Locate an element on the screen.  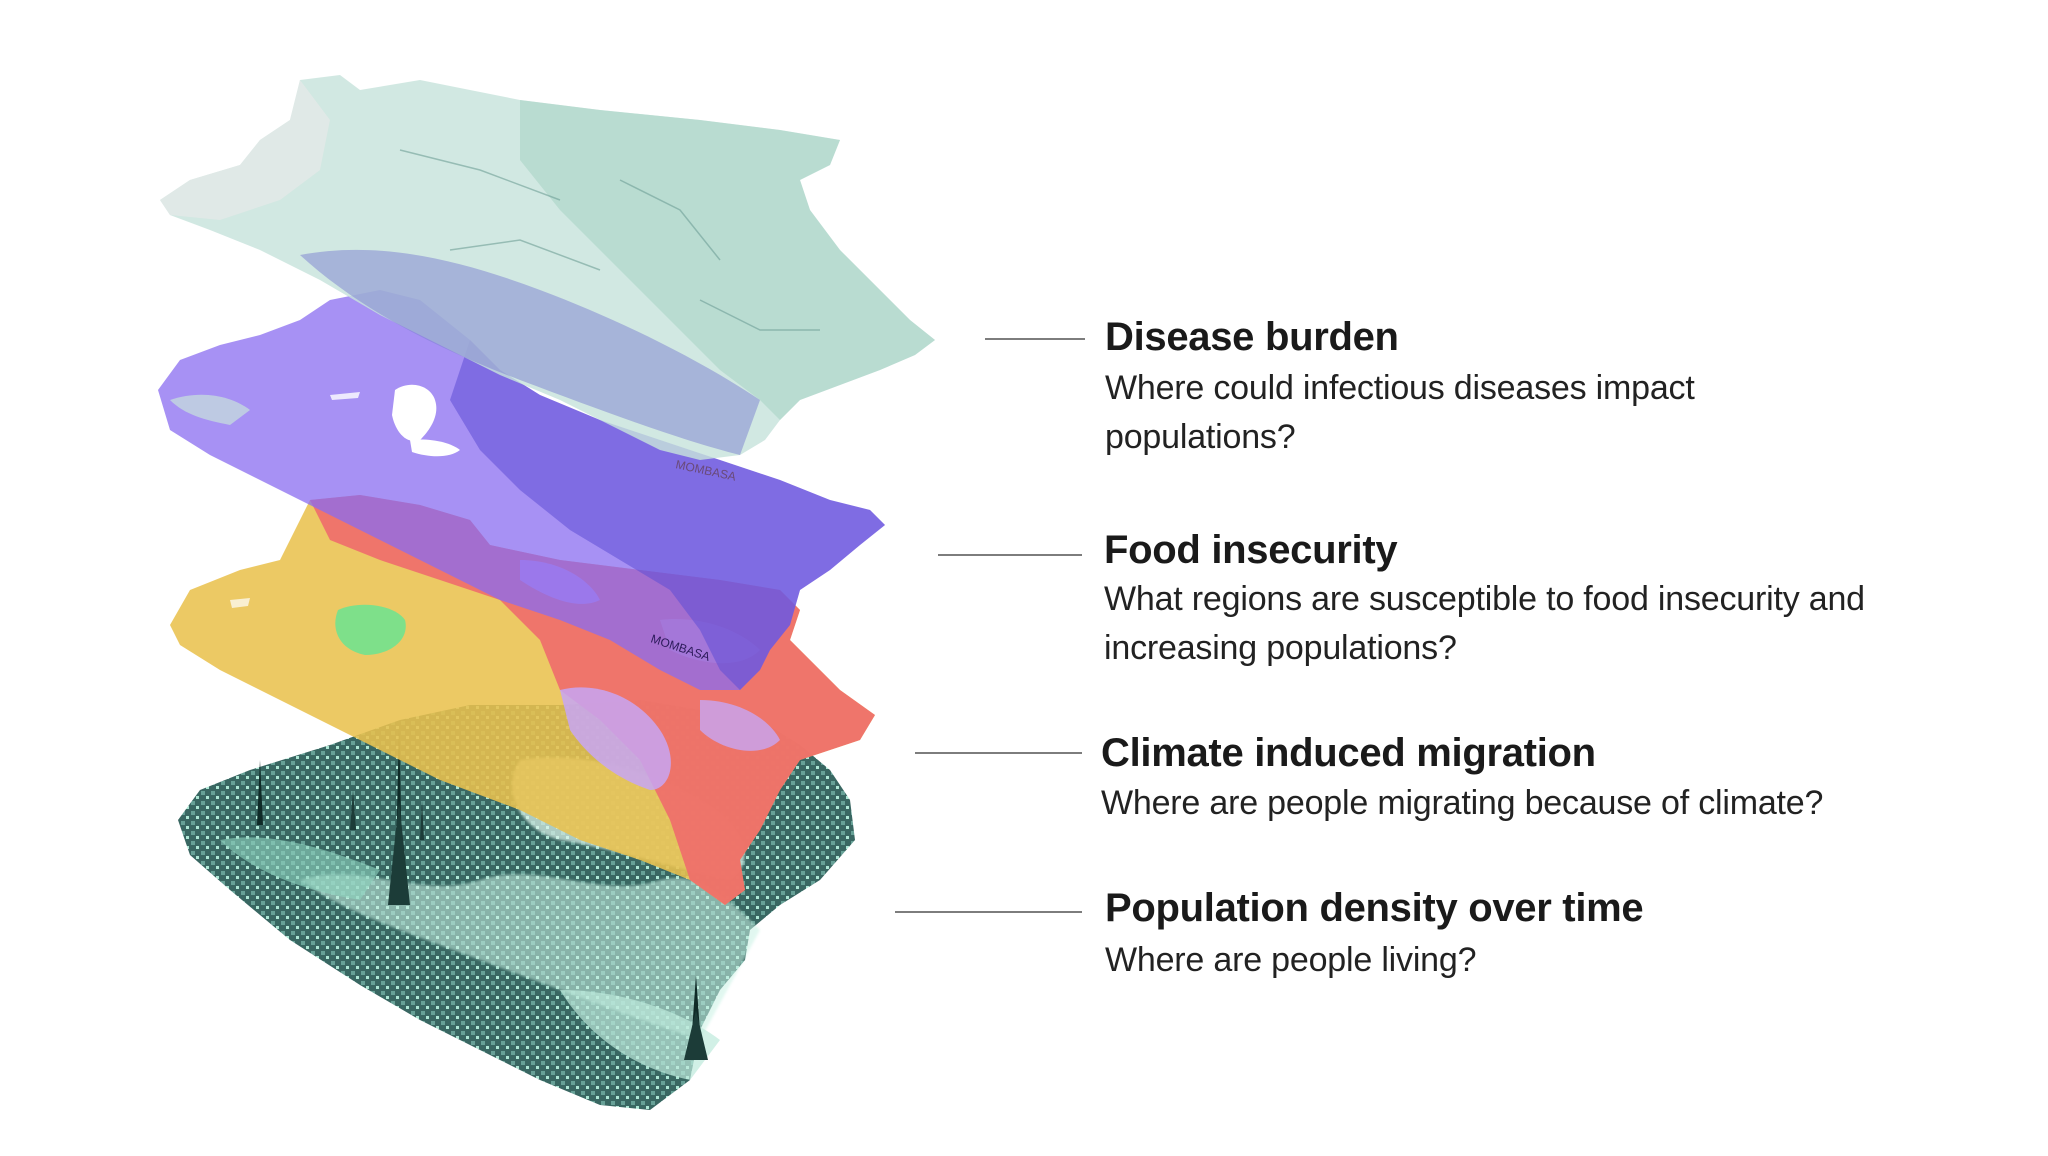
layer-title-population-density: Population density over time is located at coordinates (1374, 908).